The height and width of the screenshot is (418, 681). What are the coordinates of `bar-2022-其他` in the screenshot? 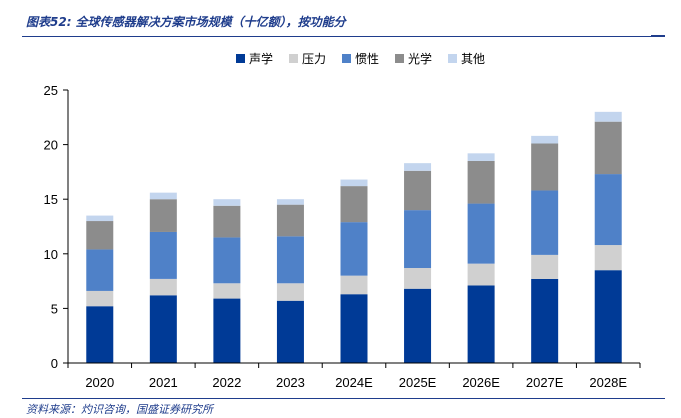 It's located at (227, 202).